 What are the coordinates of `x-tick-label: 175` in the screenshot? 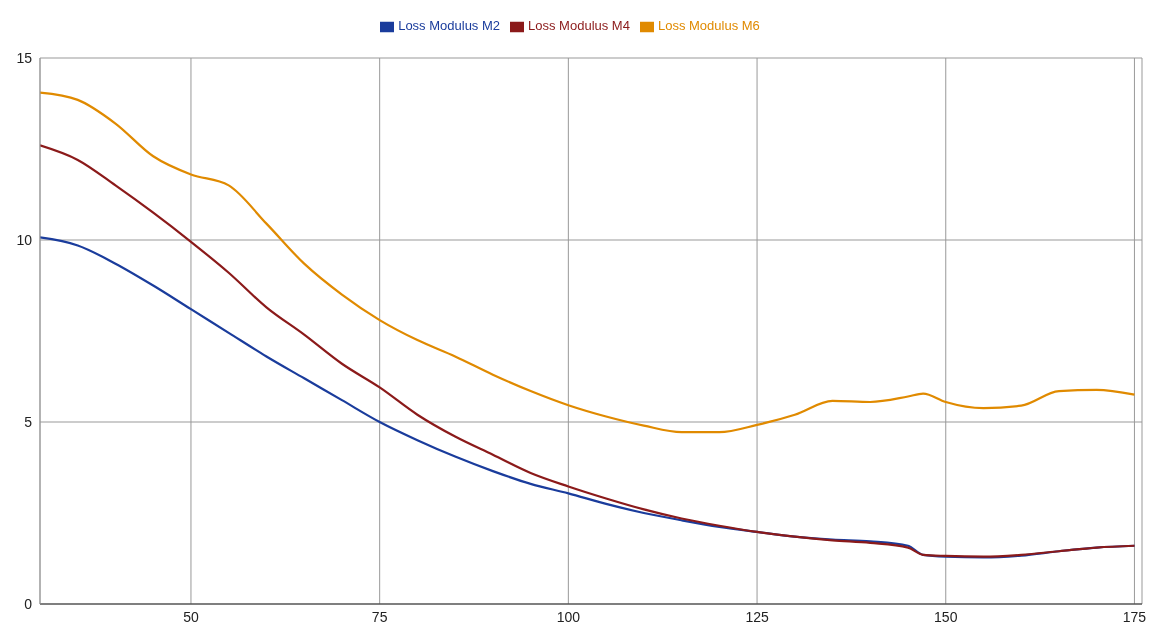 It's located at (1134, 616).